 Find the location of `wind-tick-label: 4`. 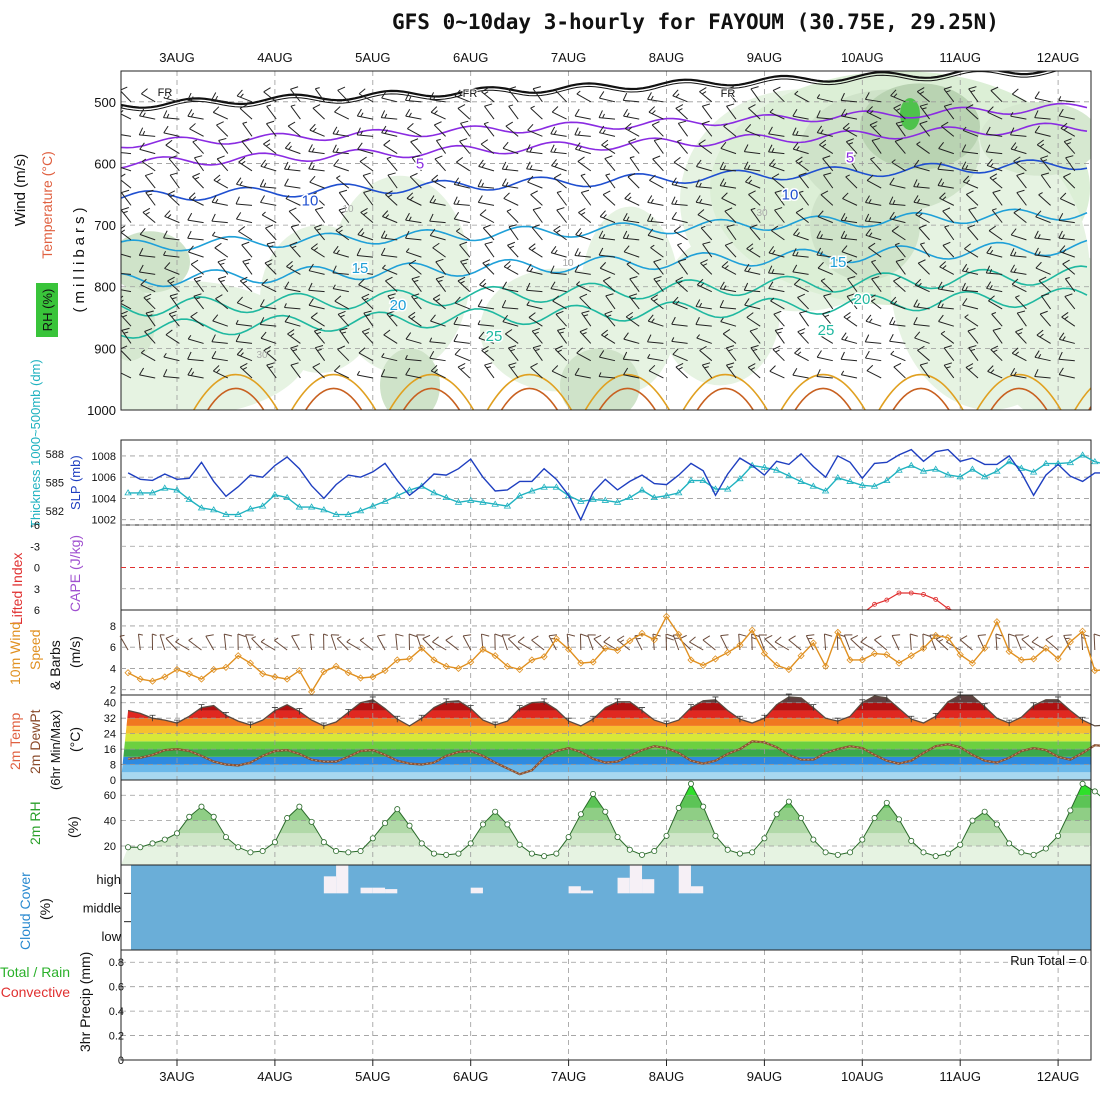

wind-tick-label: 4 is located at coordinates (113, 669).